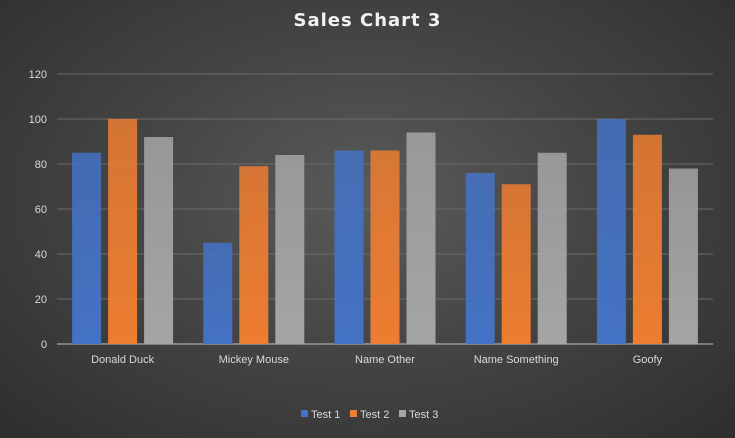 The width and height of the screenshot is (735, 438). Describe the element at coordinates (367, 20) in the screenshot. I see `chart-title: Sales Chart 3` at that location.